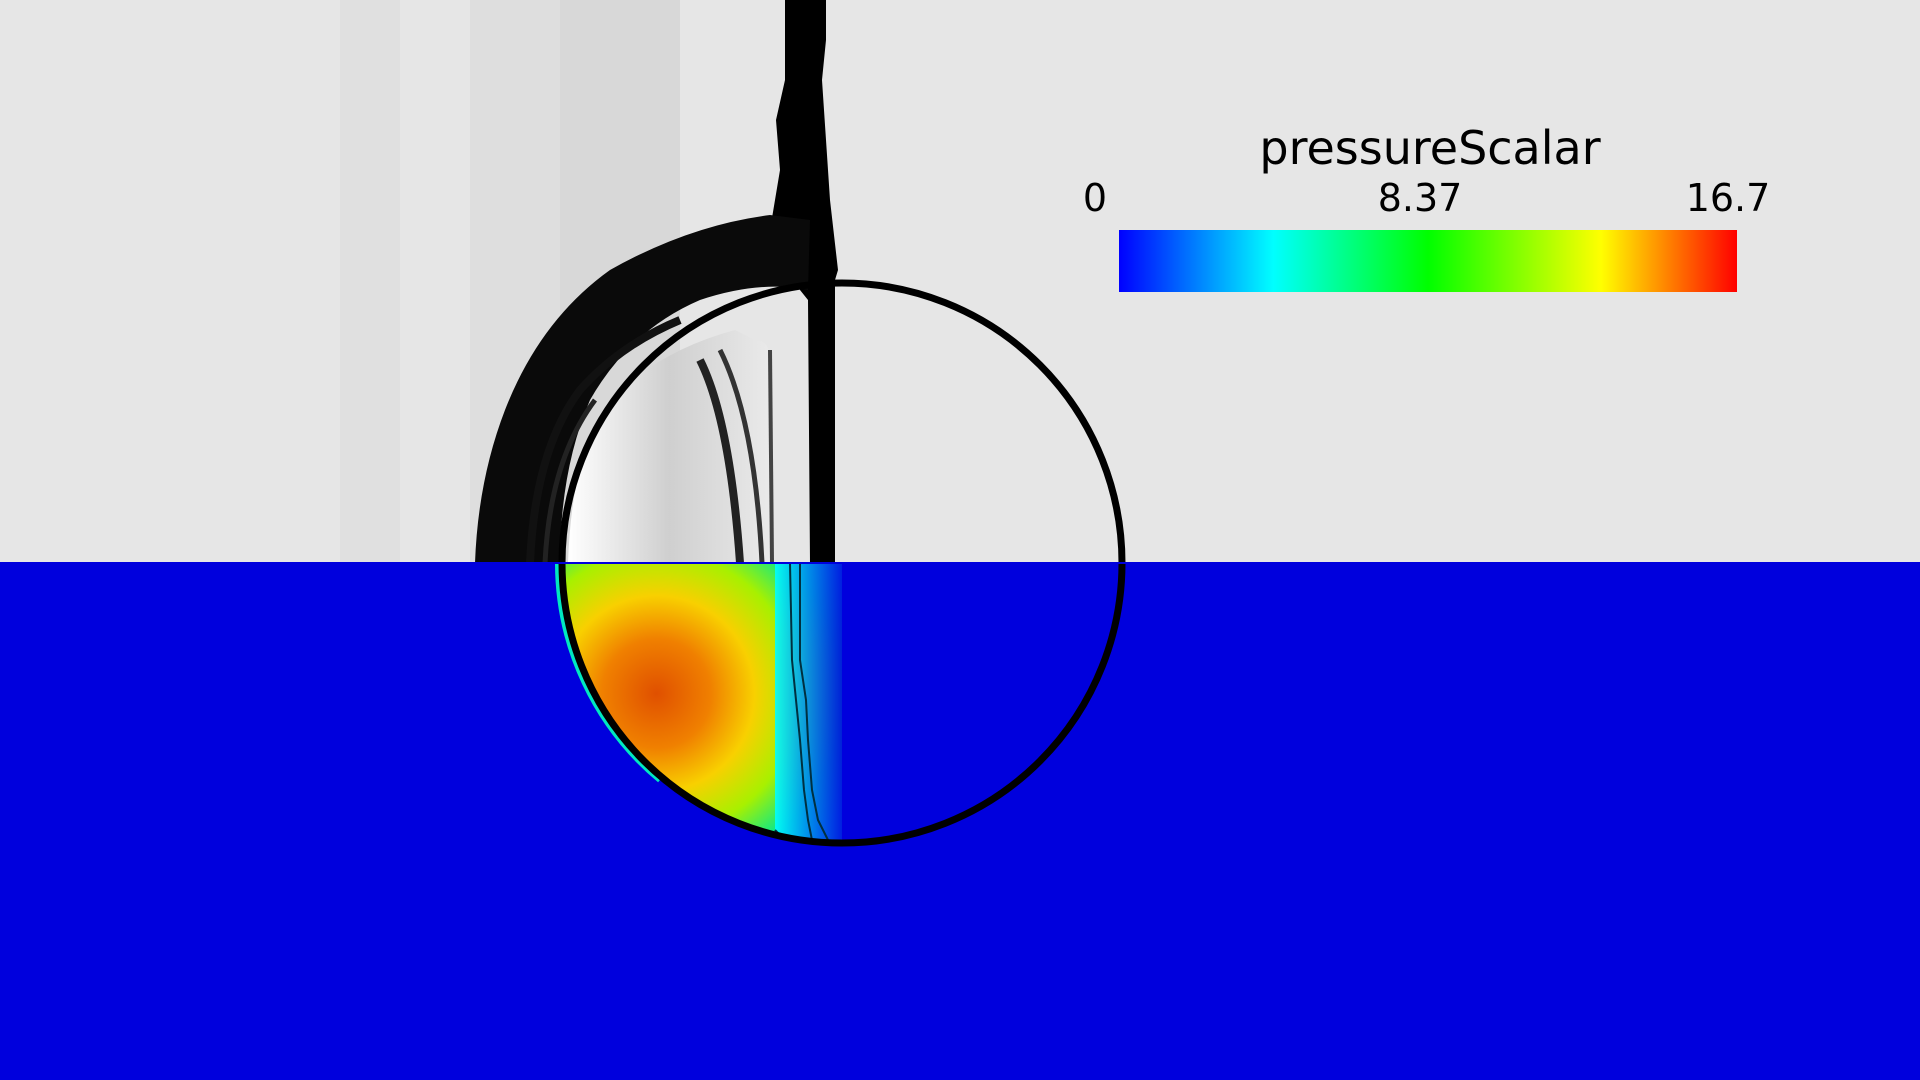 Image resolution: width=1920 pixels, height=1080 pixels. What do you see at coordinates (370, 281) in the screenshot?
I see `grey-streak` at bounding box center [370, 281].